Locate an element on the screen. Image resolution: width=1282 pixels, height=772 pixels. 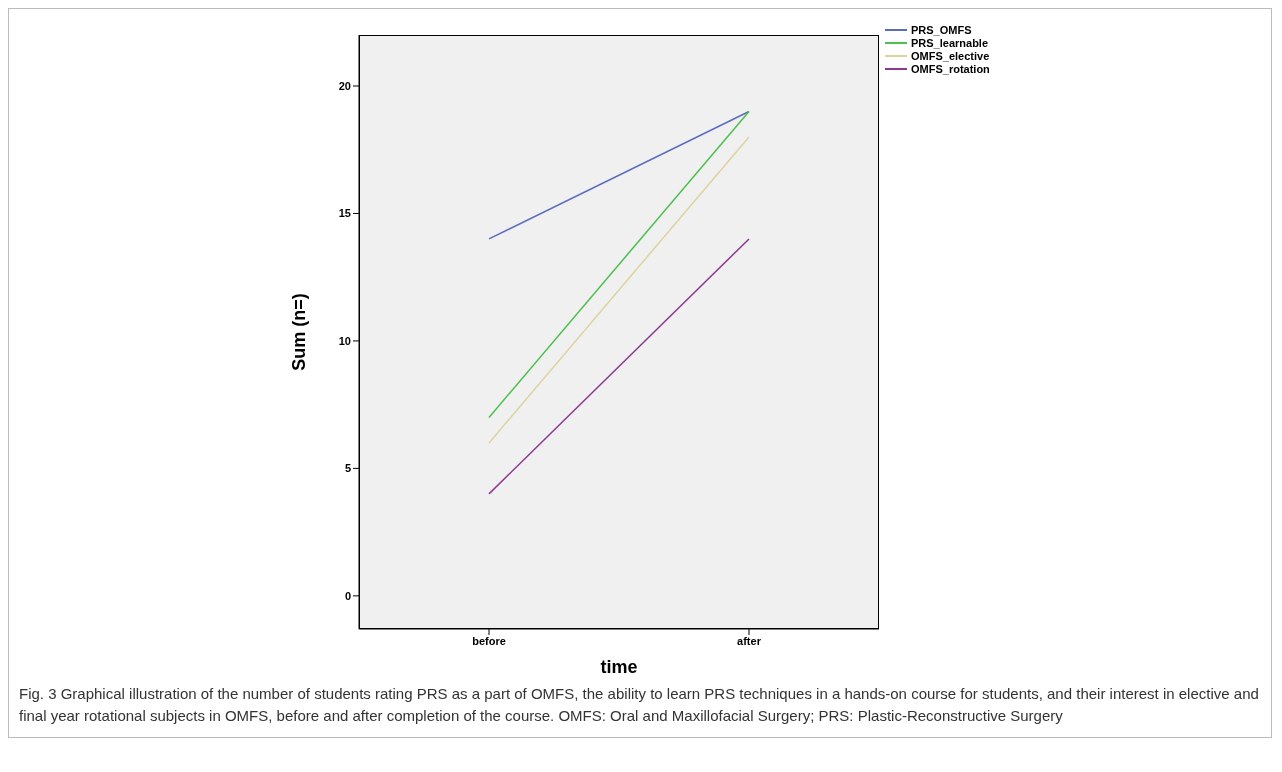
y-tick-label: 10 is located at coordinates (344, 340).